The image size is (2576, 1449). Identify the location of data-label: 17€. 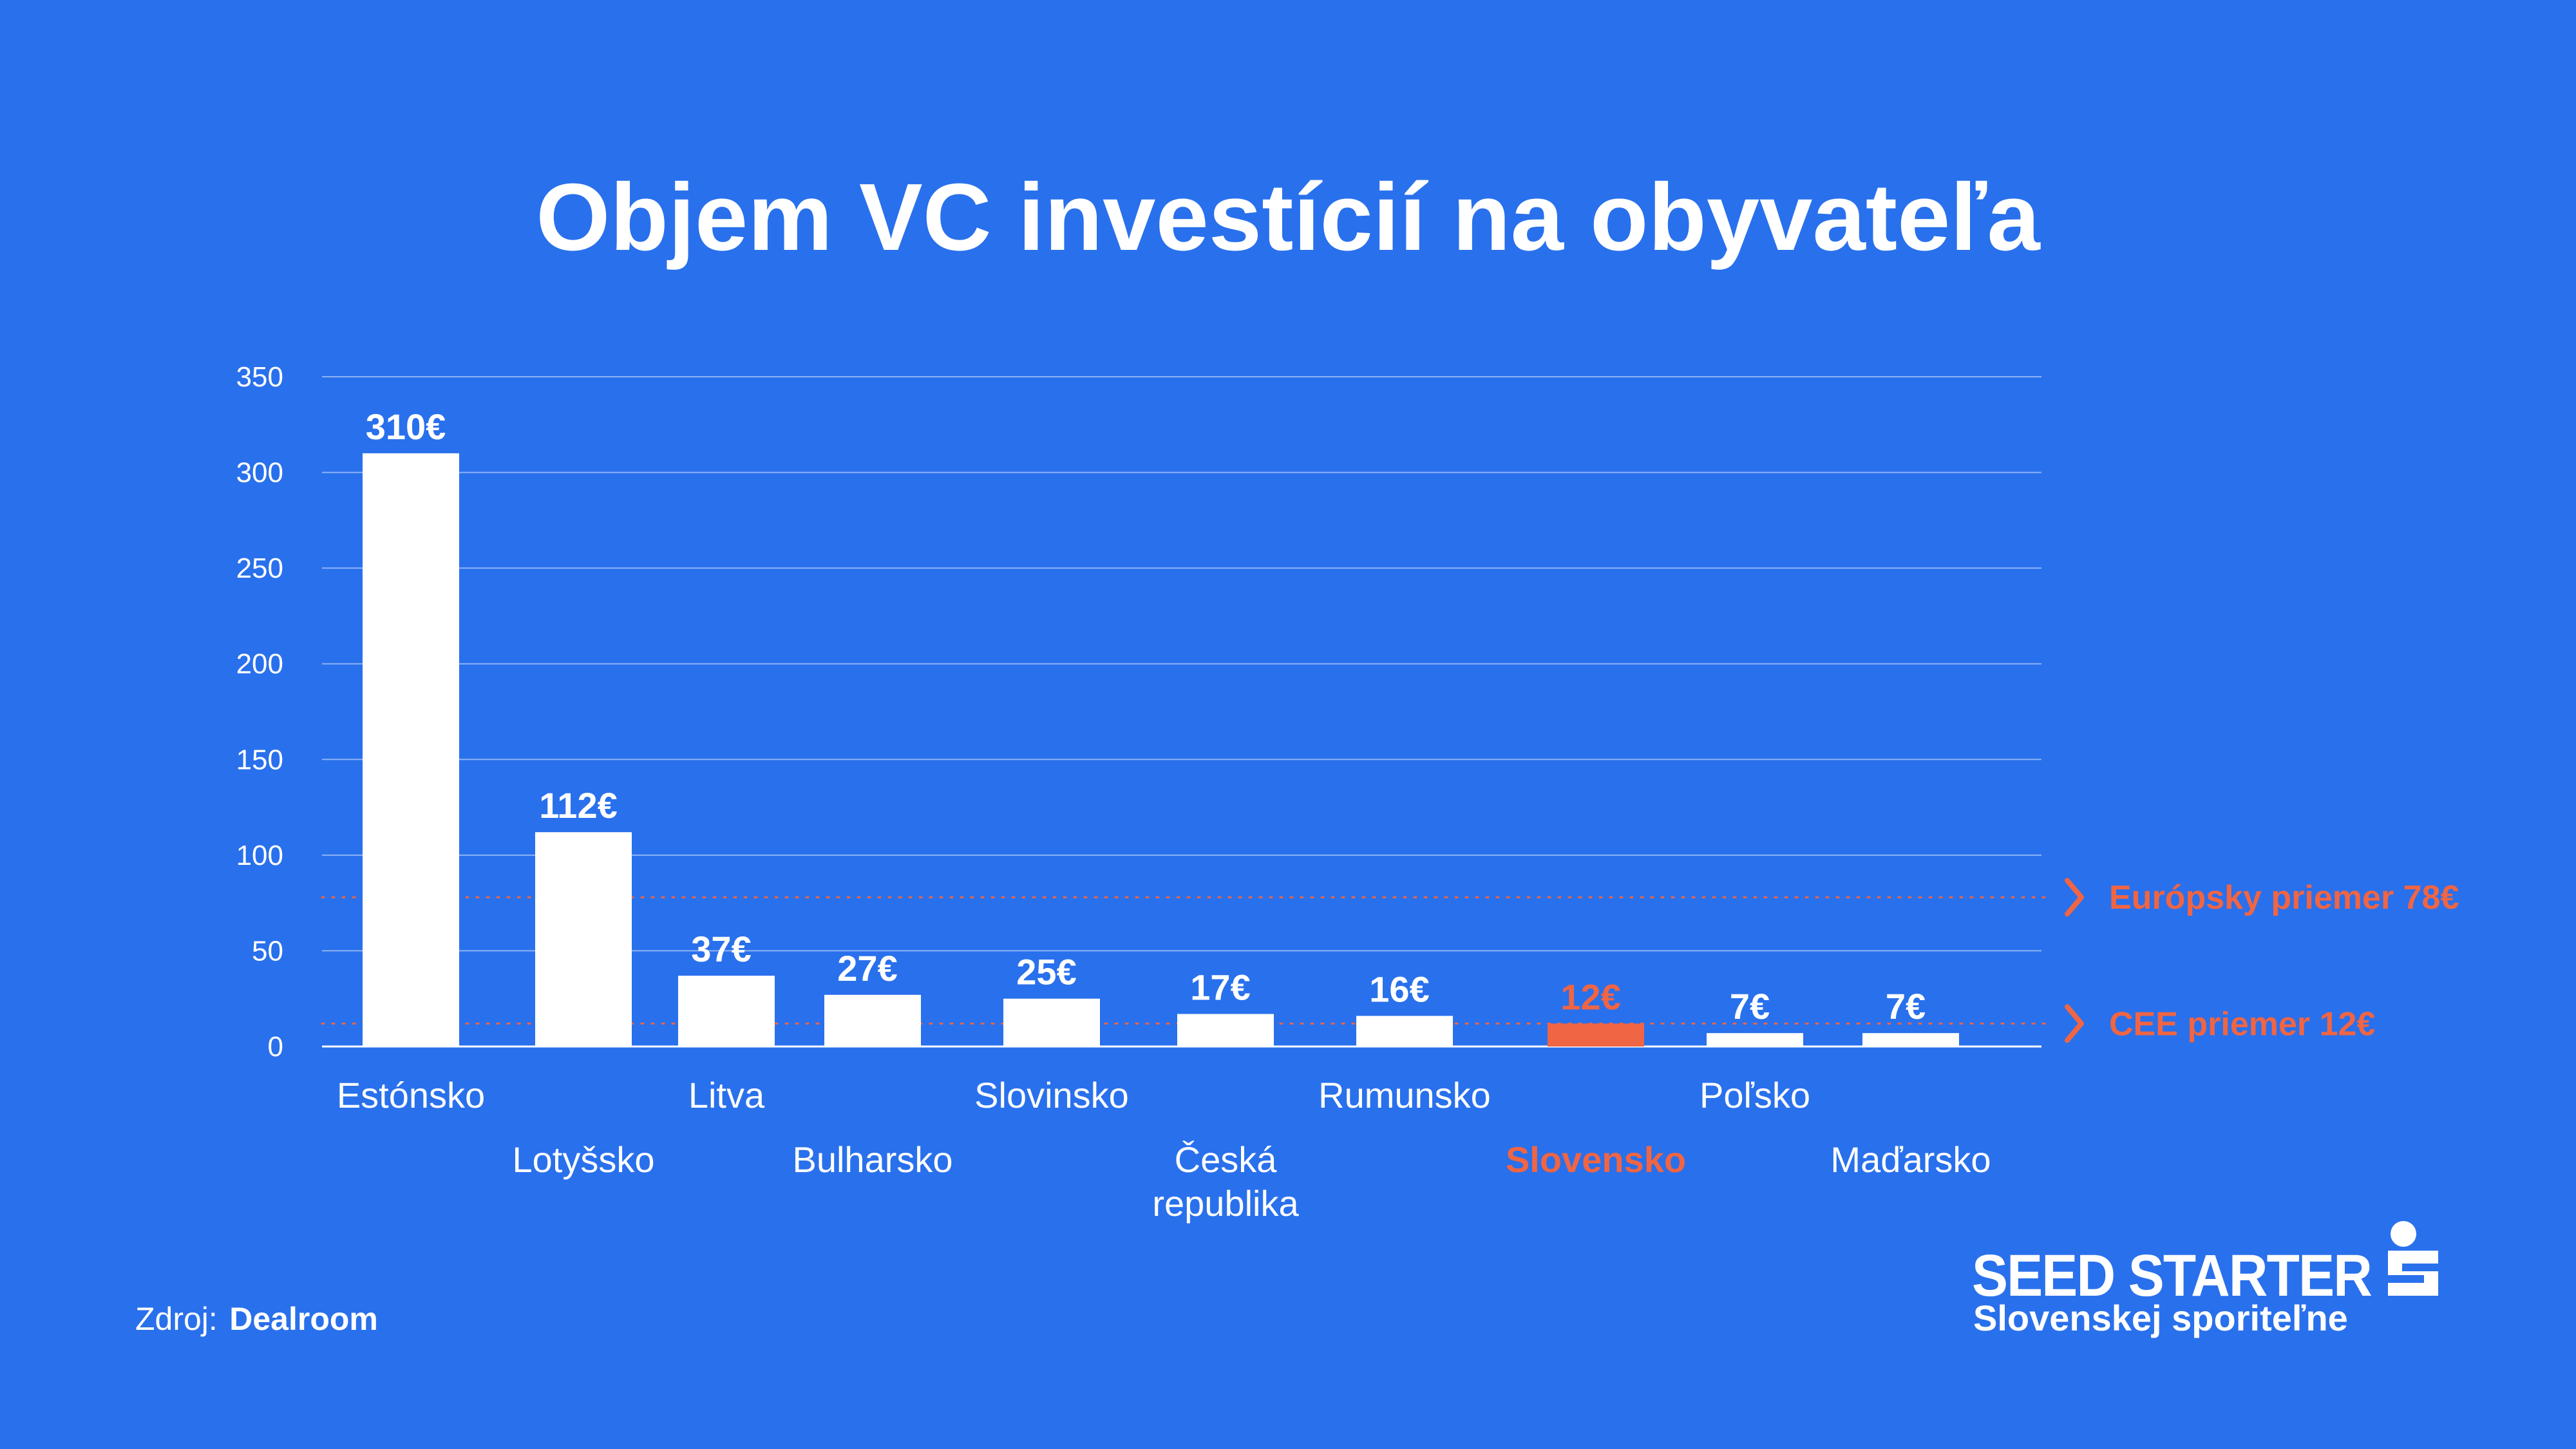
(1220, 987).